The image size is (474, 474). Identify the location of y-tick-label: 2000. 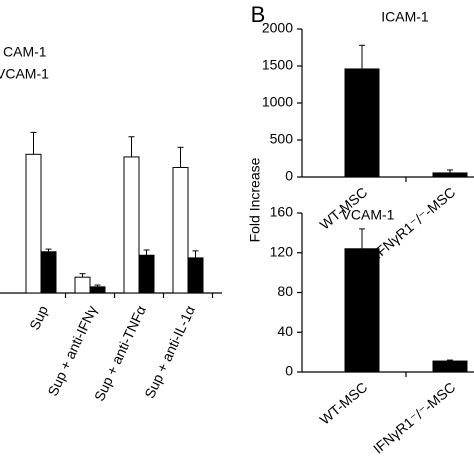
(277, 28).